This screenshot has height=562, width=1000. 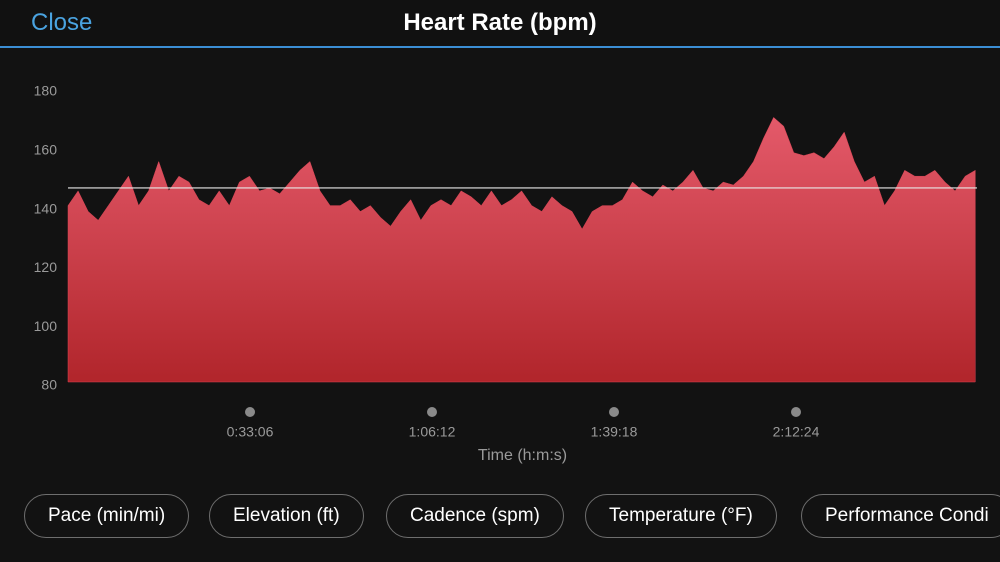 I want to click on metric-button: Pace (min/mi), so click(x=107, y=516).